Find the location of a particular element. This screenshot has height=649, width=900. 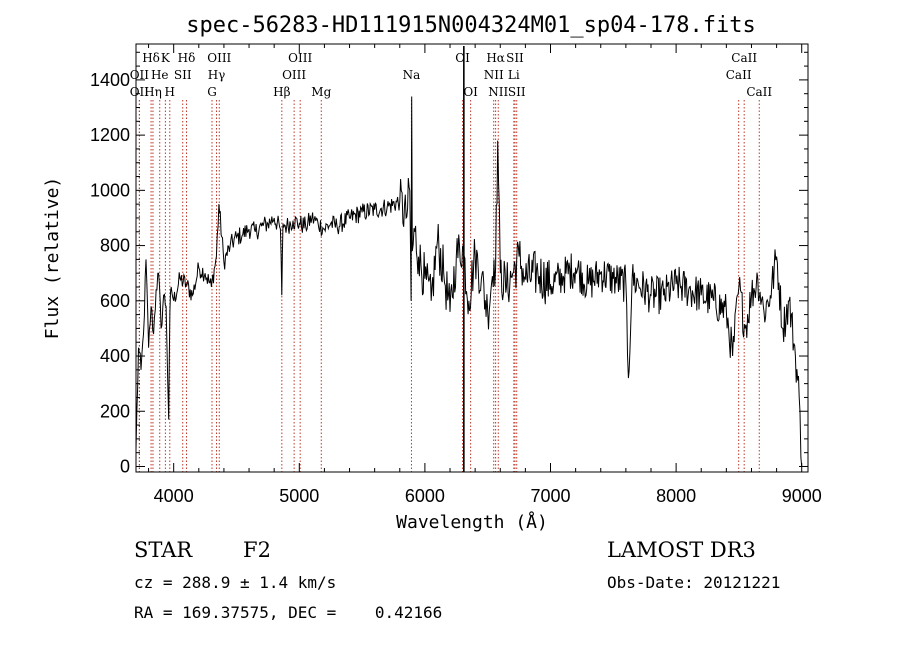

line-label-16: Na is located at coordinates (412, 75).